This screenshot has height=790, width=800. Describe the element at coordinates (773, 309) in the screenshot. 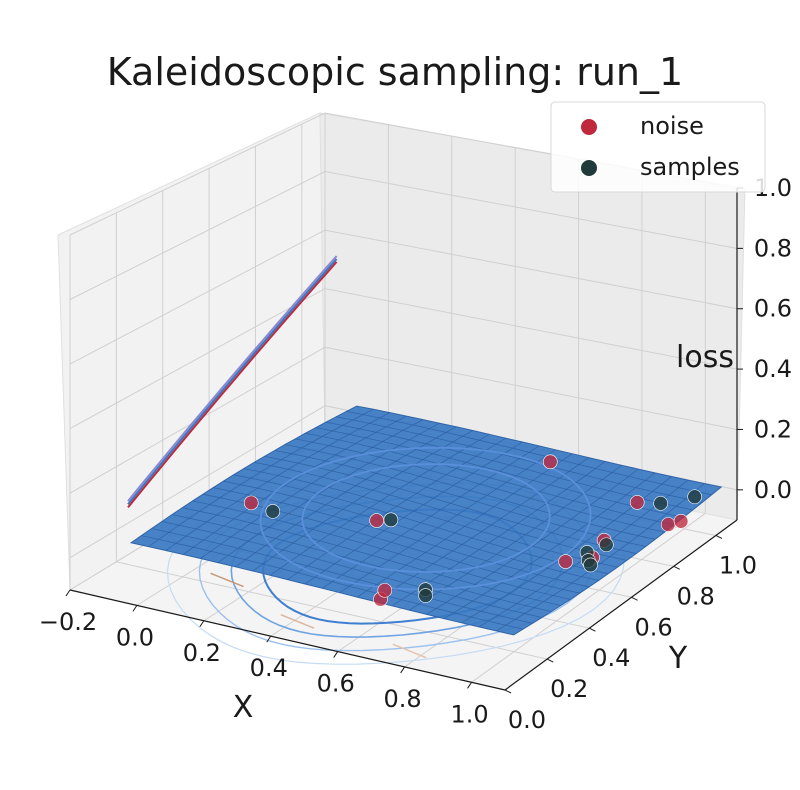

I see `z-tick-label-3: 0.6` at that location.